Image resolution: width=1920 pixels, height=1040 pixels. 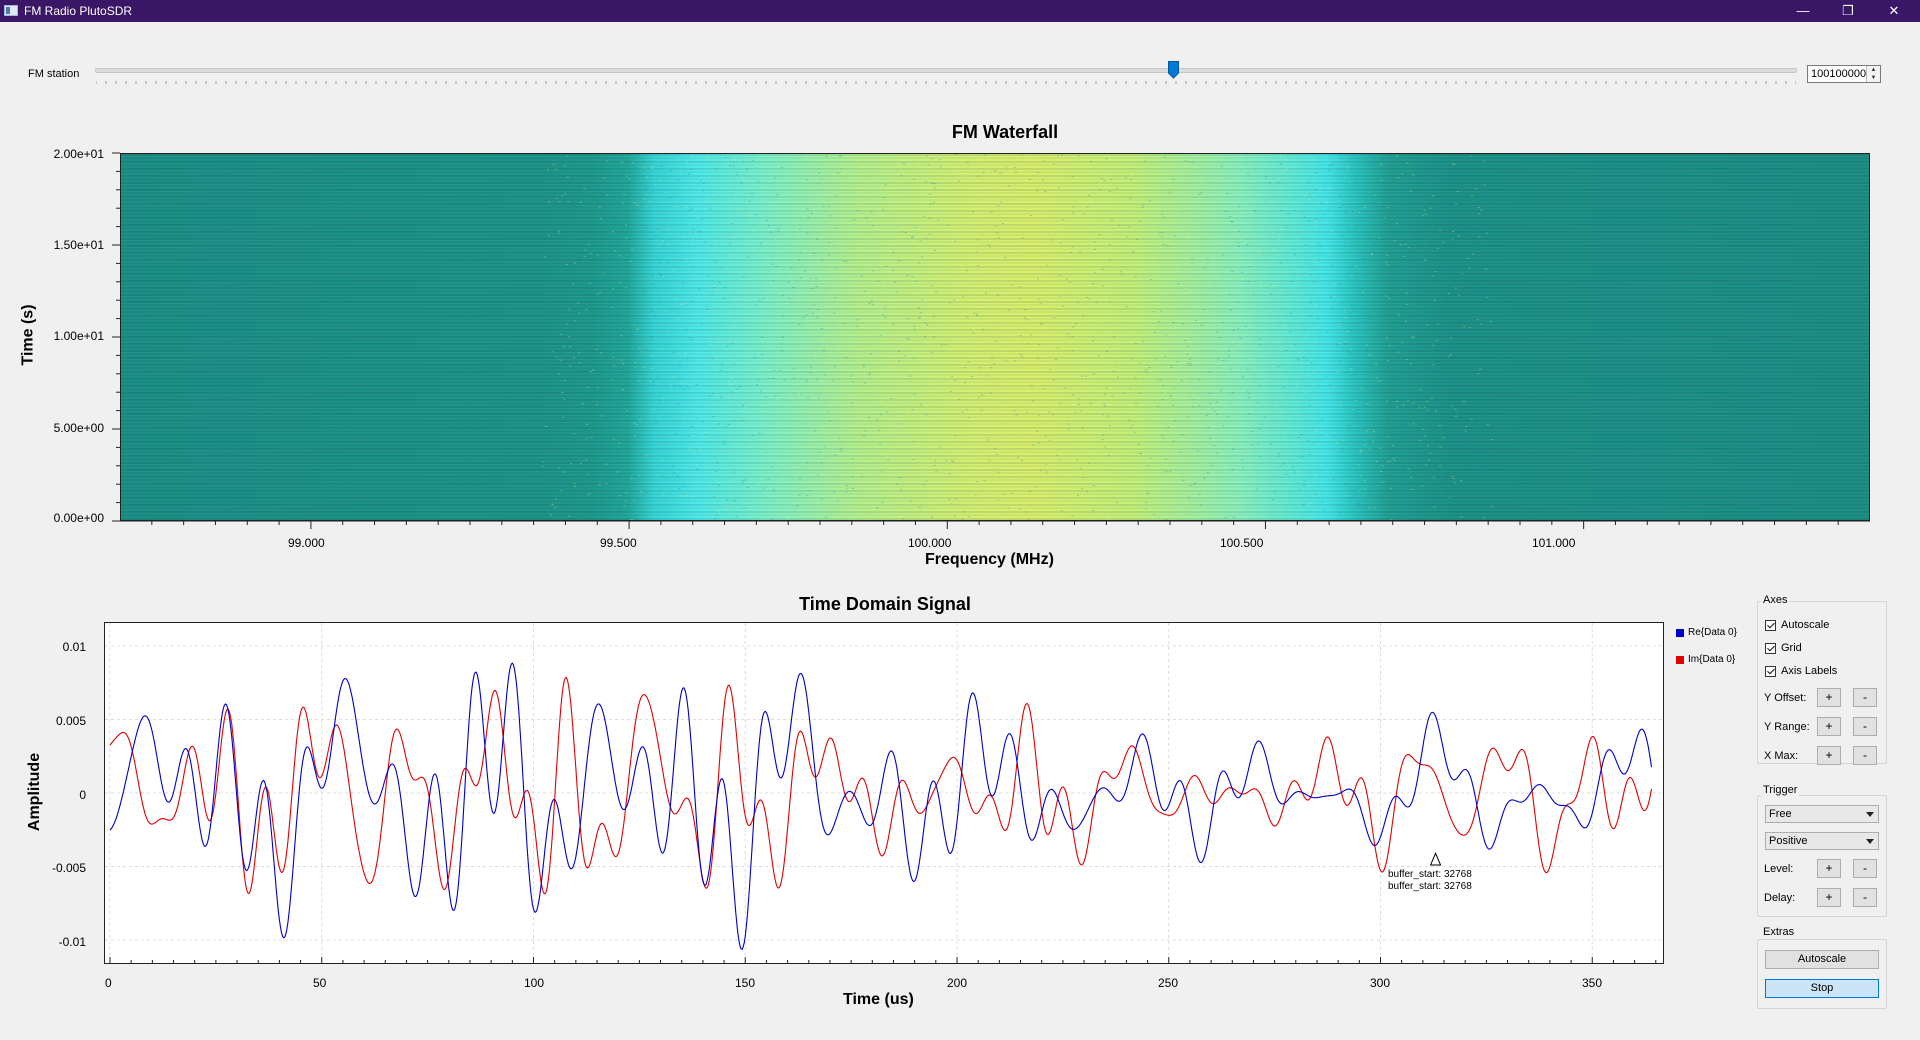 I want to click on close-button: ✕, so click(x=1894, y=10).